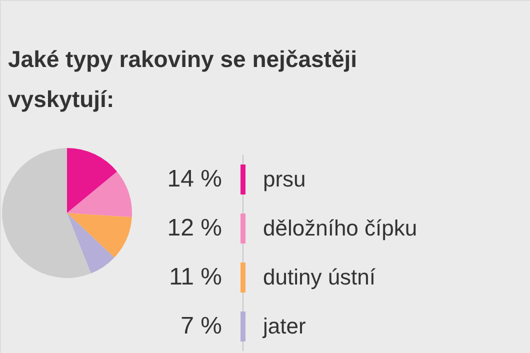 Image resolution: width=530 pixels, height=353 pixels. What do you see at coordinates (194, 179) in the screenshot?
I see `data-label: 14 %` at bounding box center [194, 179].